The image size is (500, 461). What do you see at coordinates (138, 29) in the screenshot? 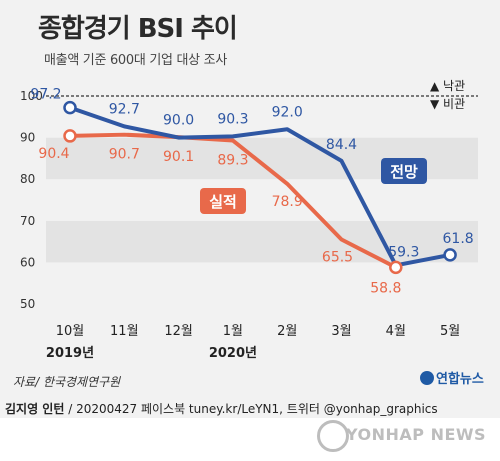
I see `chart-title: 종합경기 BSI 추이` at bounding box center [138, 29].